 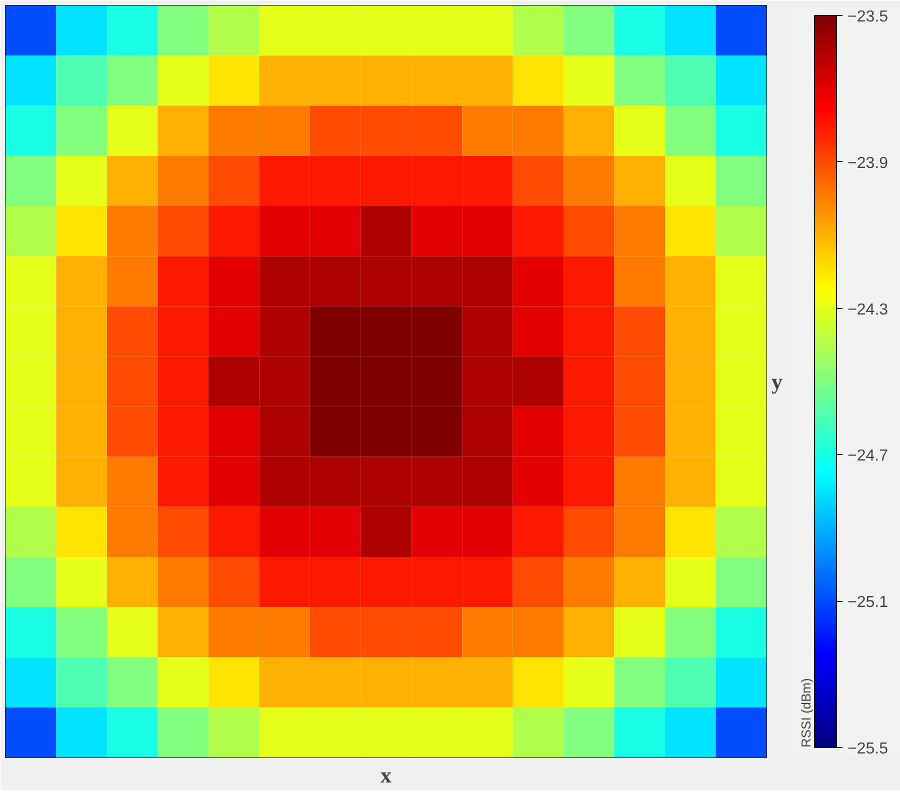 I want to click on color-bar-title: RSSI (dBm), so click(x=806, y=713).